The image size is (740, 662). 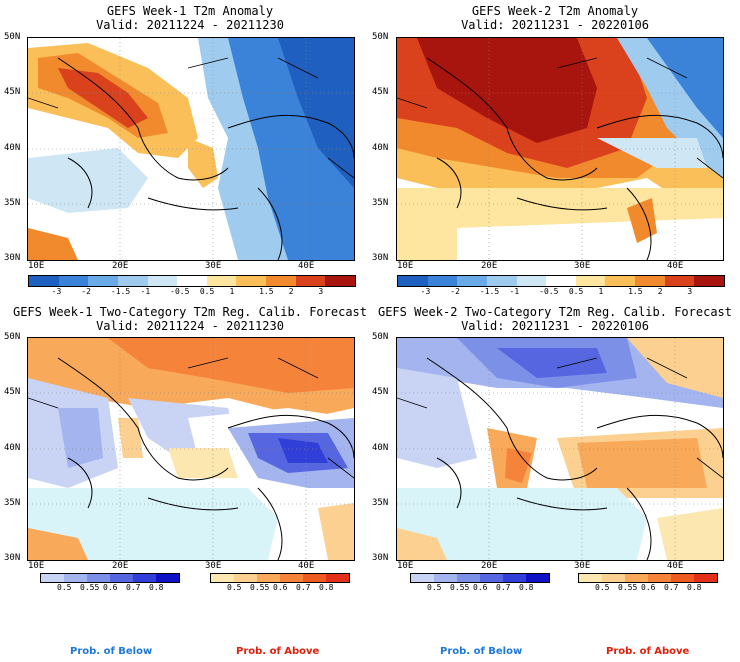 I want to click on map-week2-probability, so click(x=560, y=449).